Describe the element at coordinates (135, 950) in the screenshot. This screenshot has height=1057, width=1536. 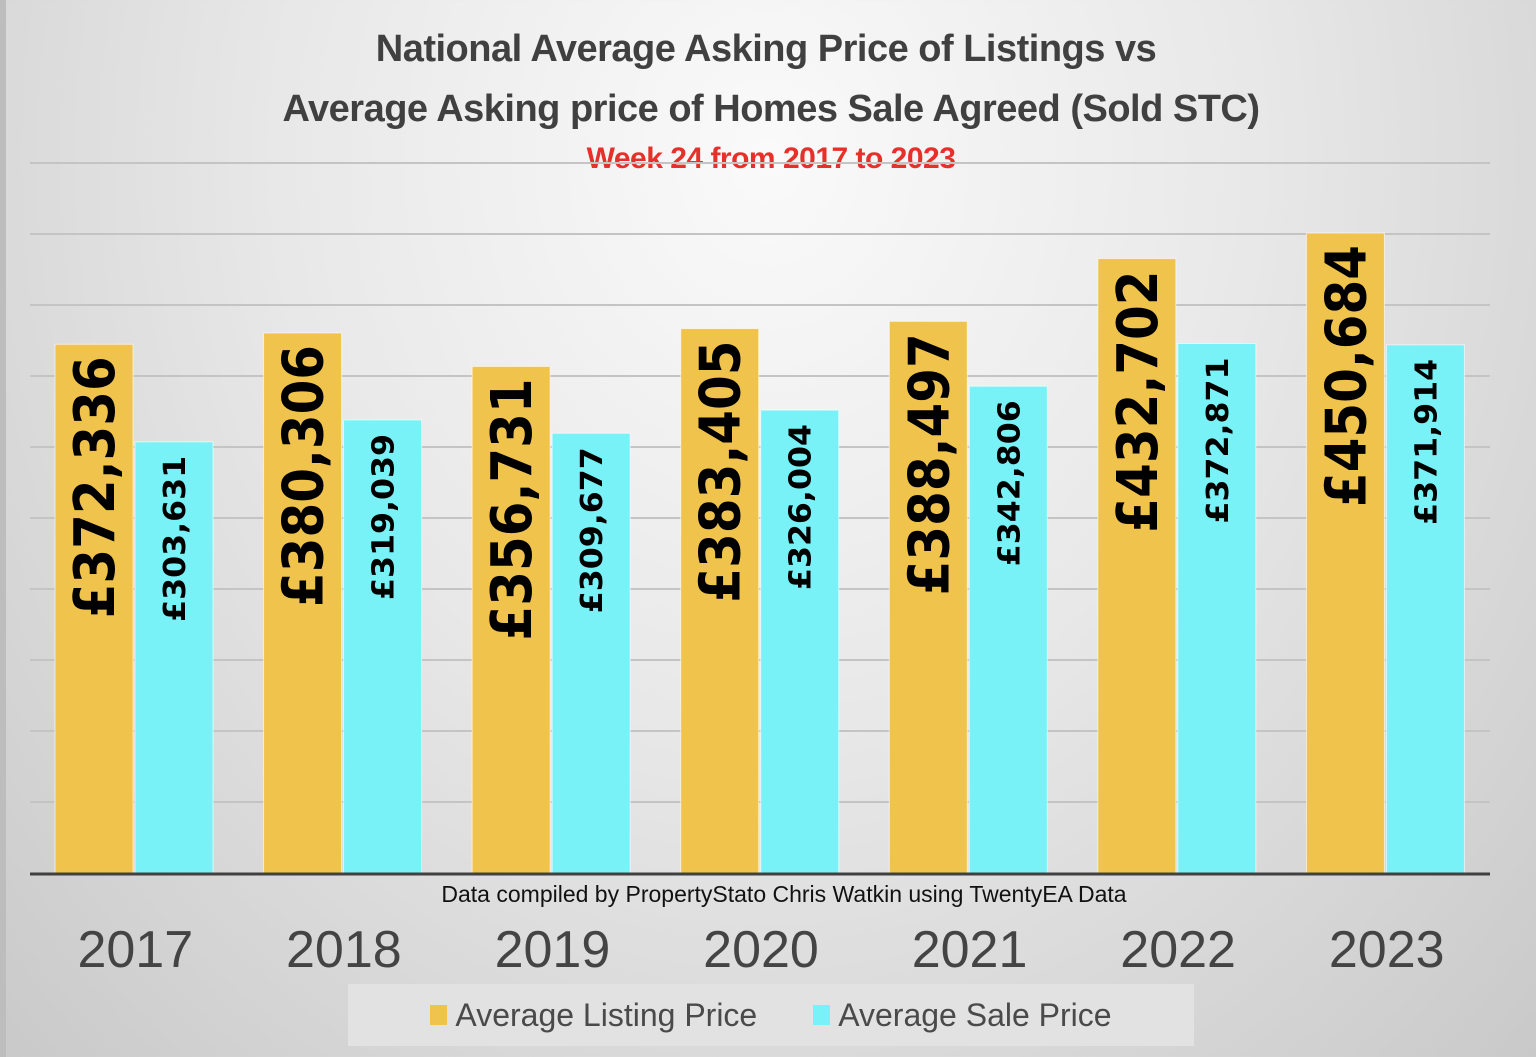
I see `x-tick-label: 2017` at that location.